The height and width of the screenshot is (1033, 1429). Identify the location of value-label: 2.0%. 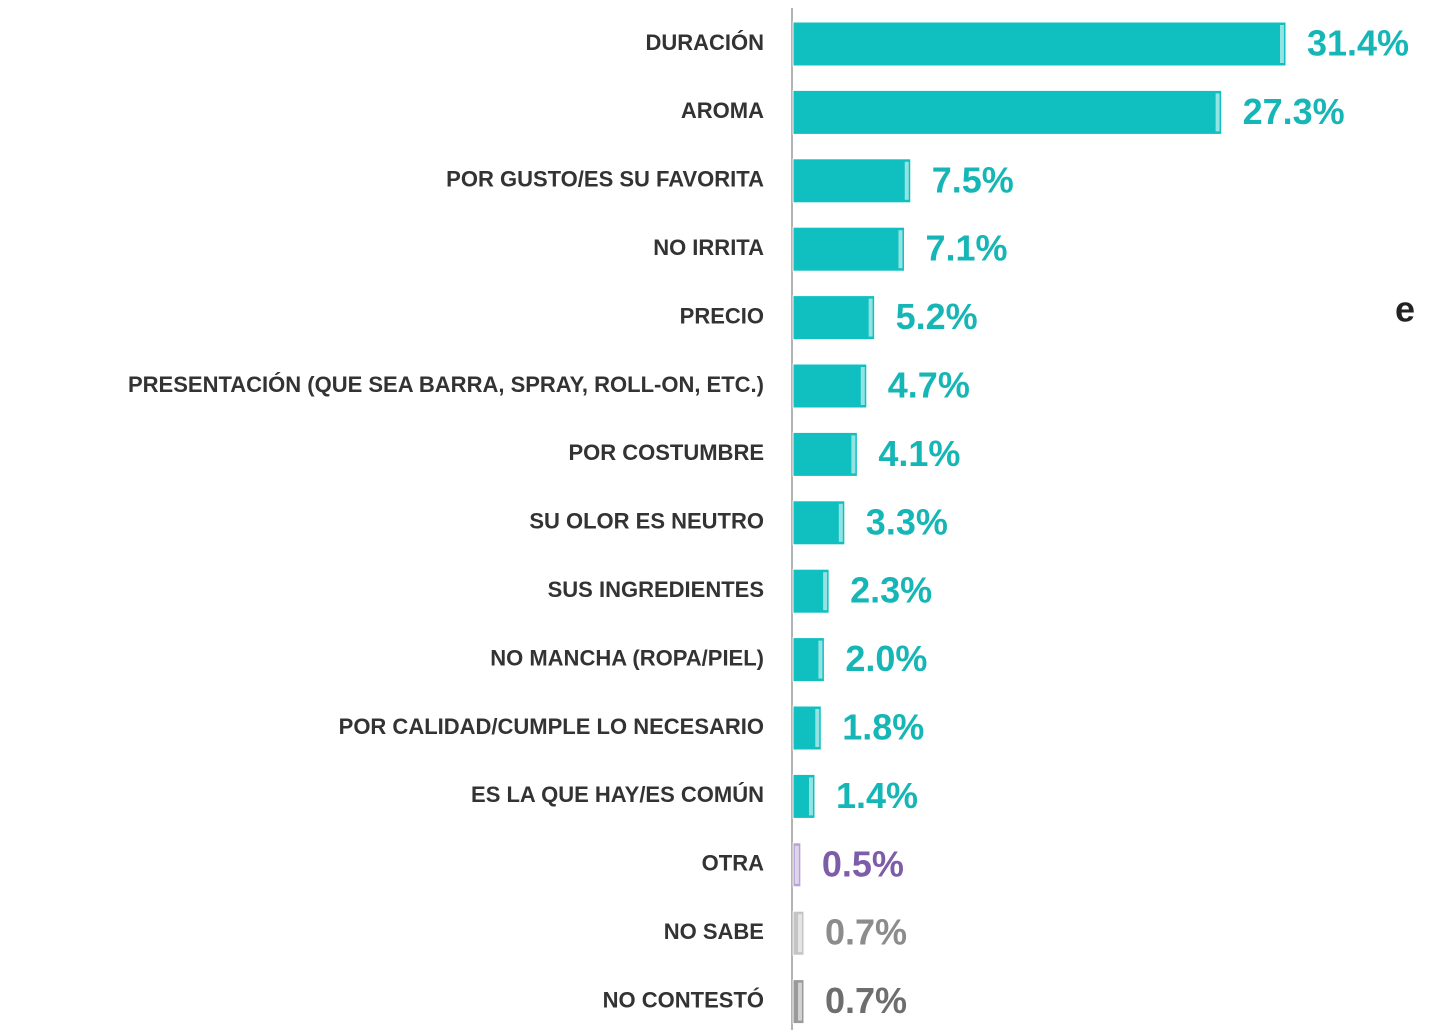
(886, 658).